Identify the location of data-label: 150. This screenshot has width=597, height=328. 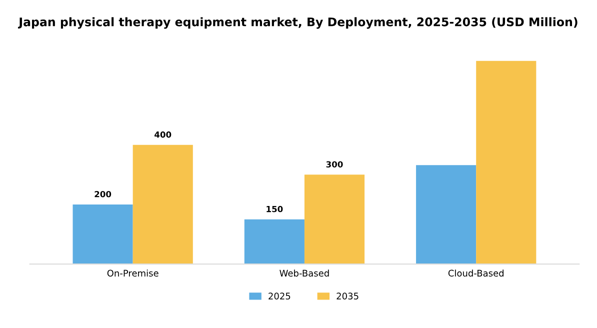
(274, 209).